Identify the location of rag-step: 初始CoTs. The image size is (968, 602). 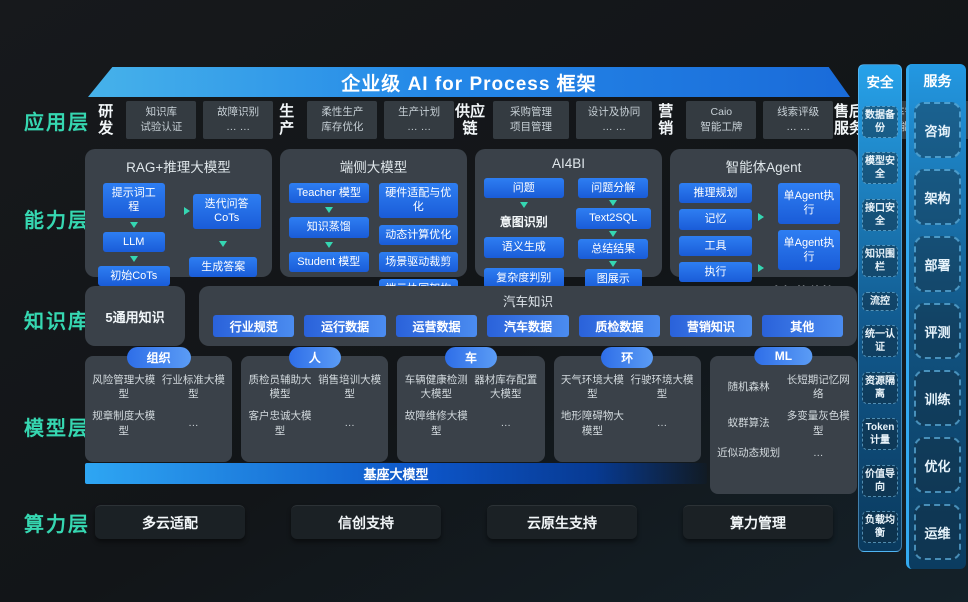
(133, 276).